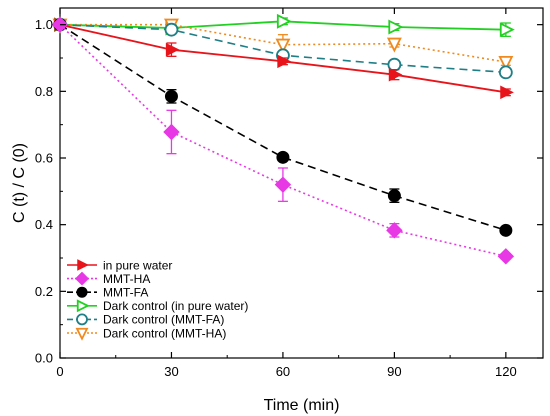  Describe the element at coordinates (137, 265) in the screenshot. I see `legend-label: in pure water` at that location.